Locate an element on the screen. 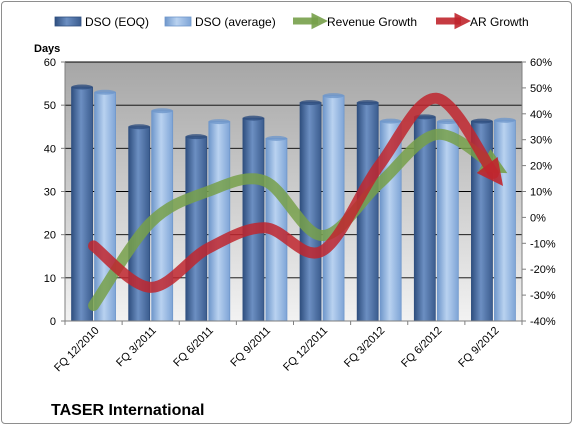 Image resolution: width=575 pixels, height=427 pixels. company-name: TASER International is located at coordinates (128, 410).